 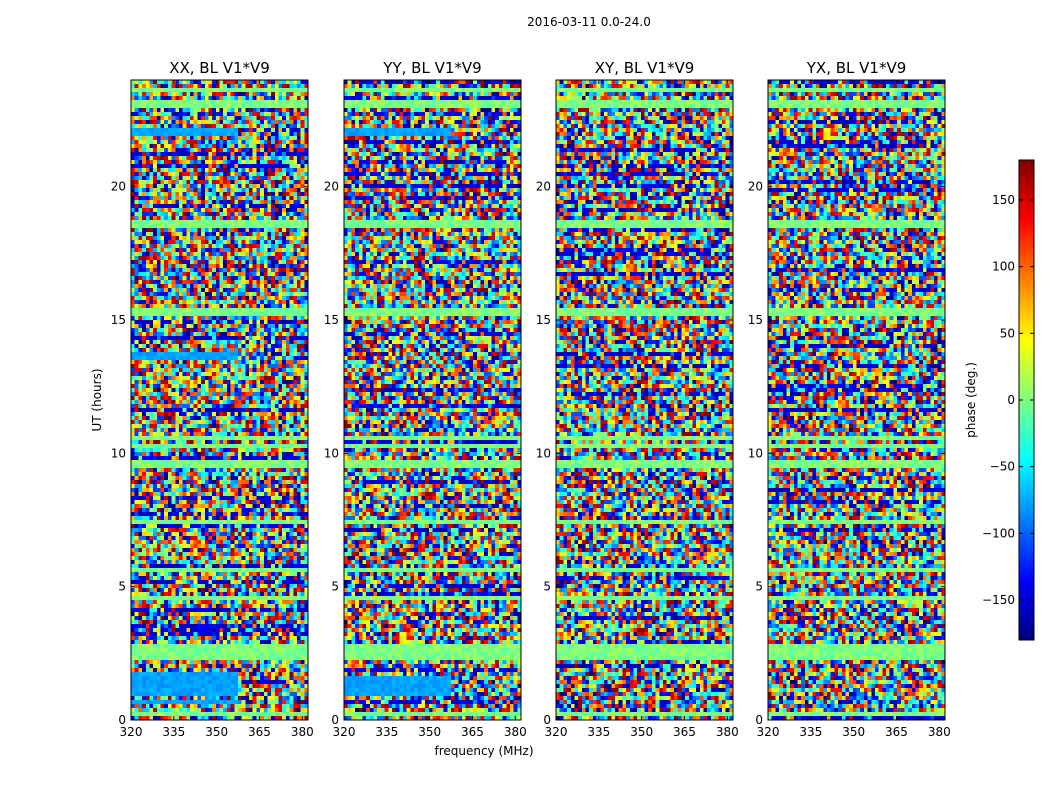 What do you see at coordinates (1007, 333) in the screenshot?
I see `colorbar-tick-label: 50` at bounding box center [1007, 333].